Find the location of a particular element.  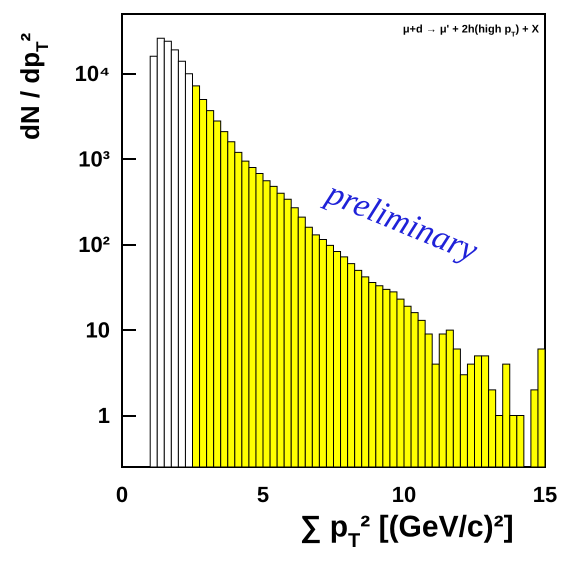

y-tick-label: 10³ is located at coordinates (94, 159).